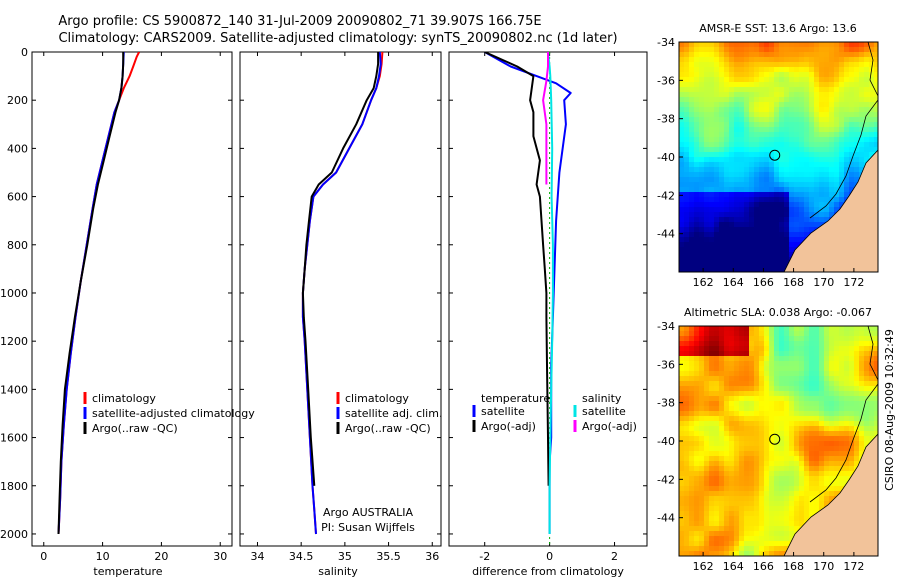 This screenshot has width=900, height=580. I want to click on x-tick-label: -2, so click(484, 556).